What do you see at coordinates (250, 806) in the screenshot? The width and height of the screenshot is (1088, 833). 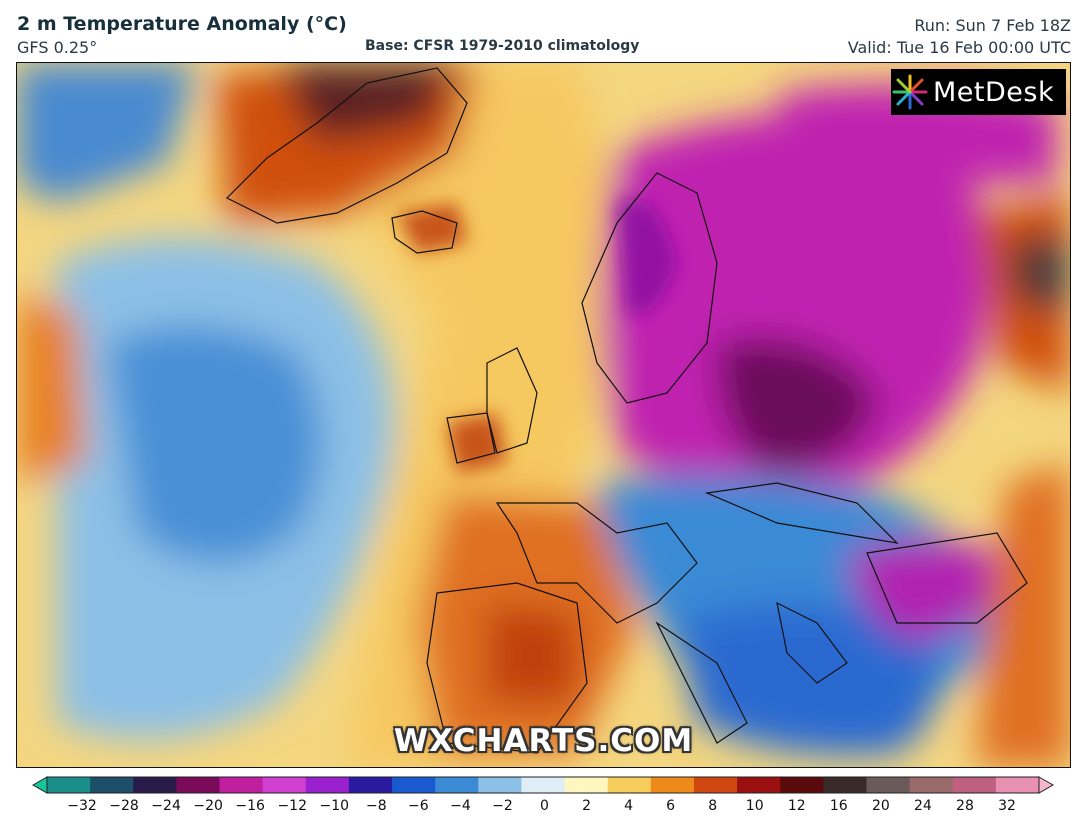 I see `colorbar-tick-label: −16` at bounding box center [250, 806].